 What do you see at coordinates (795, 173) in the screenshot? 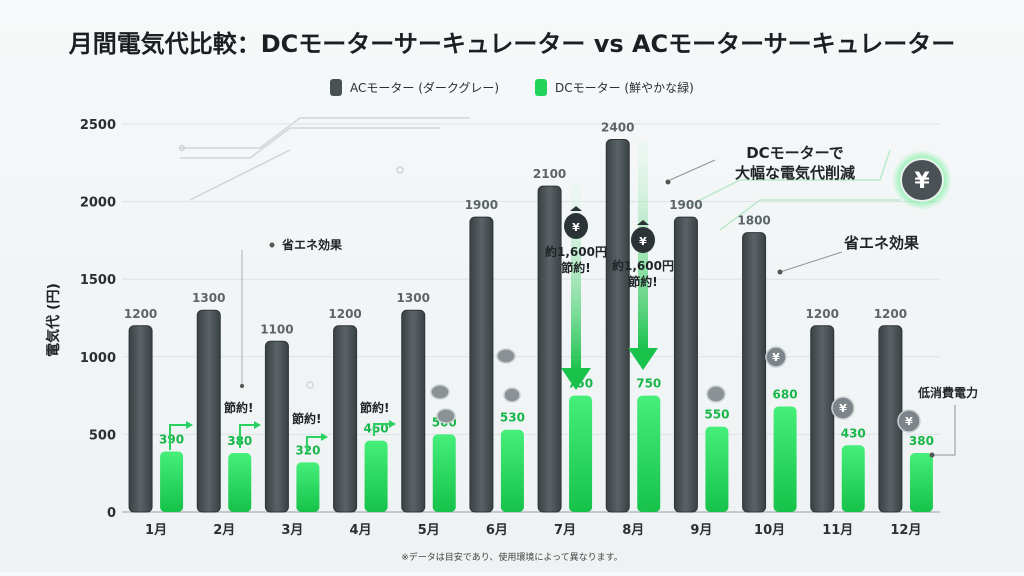
I see `callout-dc-2: 大幅な電気代削減` at bounding box center [795, 173].